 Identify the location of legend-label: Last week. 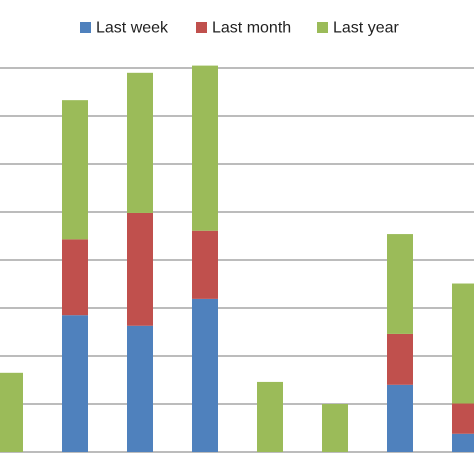
(132, 28).